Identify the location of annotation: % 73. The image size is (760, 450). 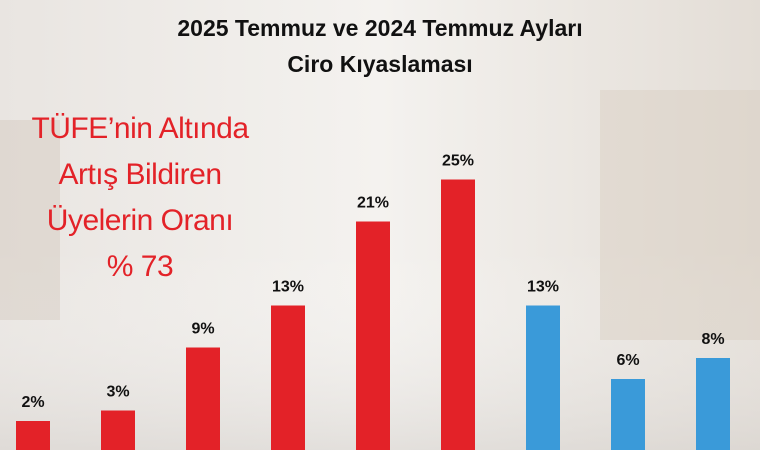
(140, 266).